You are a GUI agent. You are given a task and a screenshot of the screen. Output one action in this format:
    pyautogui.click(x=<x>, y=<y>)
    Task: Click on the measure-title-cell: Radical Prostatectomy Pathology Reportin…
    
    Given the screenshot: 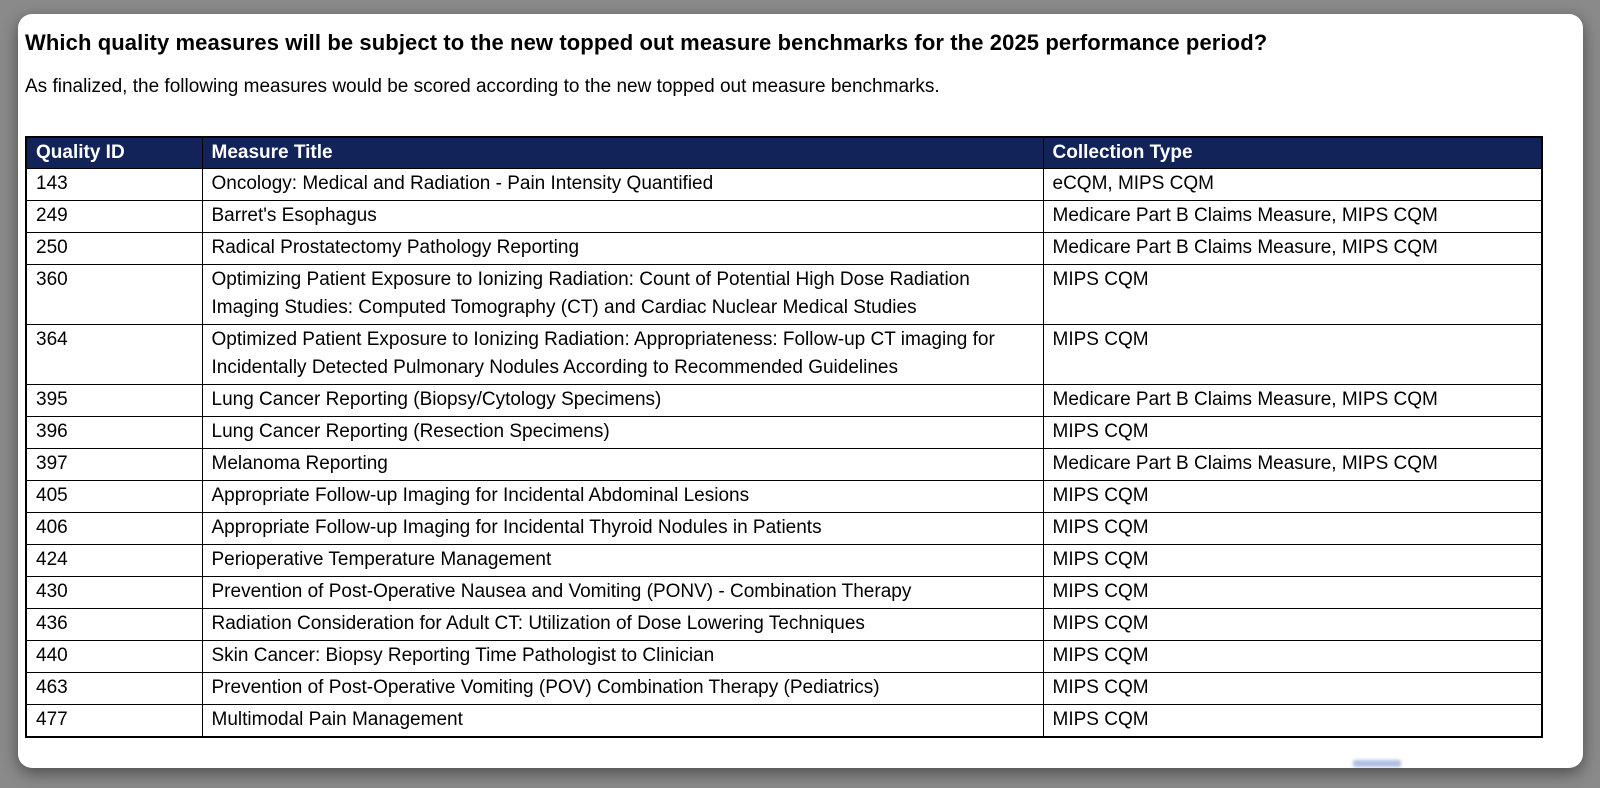 What is the action you would take?
    pyautogui.click(x=622, y=248)
    